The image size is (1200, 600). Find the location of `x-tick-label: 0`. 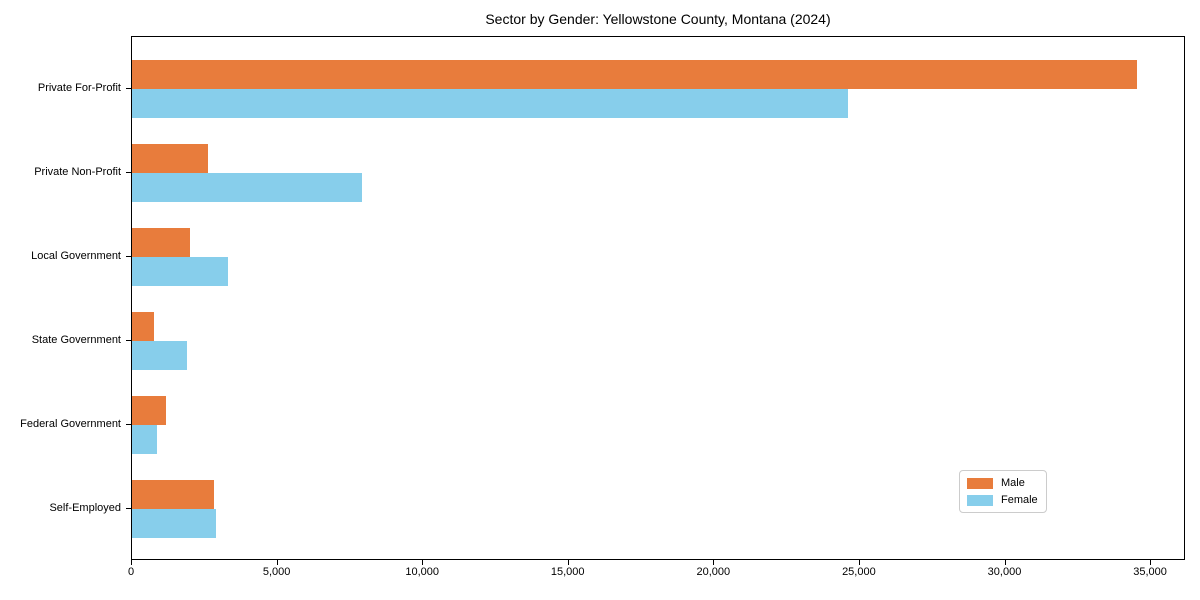

x-tick-label: 0 is located at coordinates (131, 572).